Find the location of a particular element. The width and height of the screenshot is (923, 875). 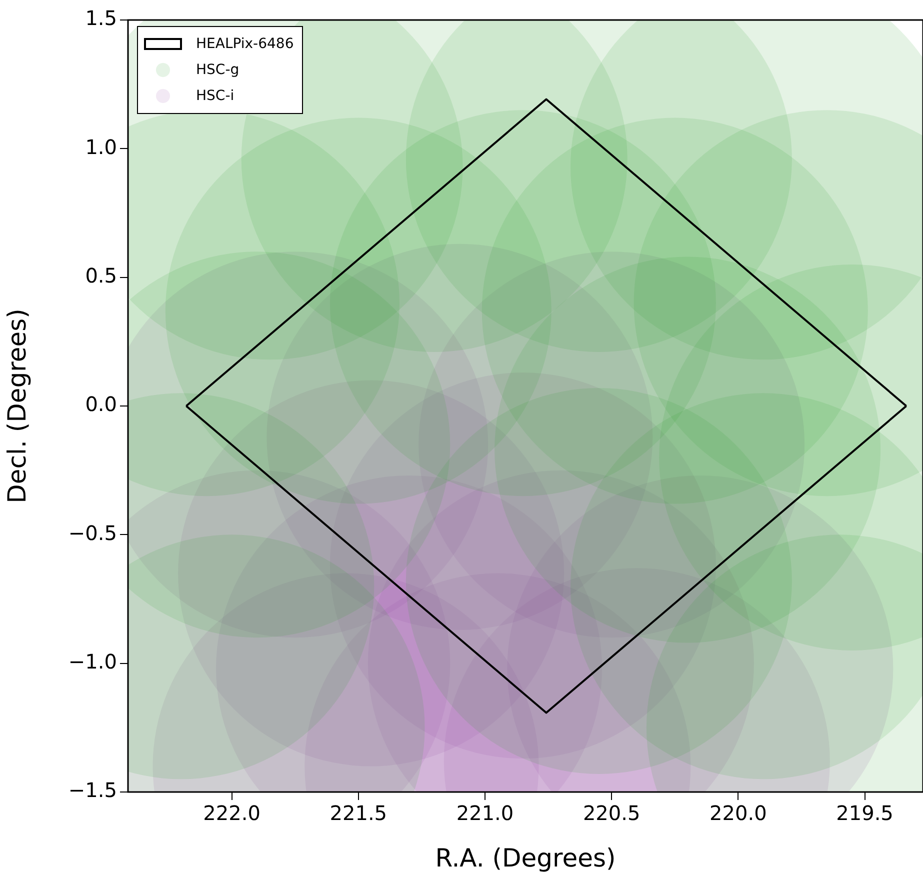

x-tick-label: 220.0 is located at coordinates (738, 813).